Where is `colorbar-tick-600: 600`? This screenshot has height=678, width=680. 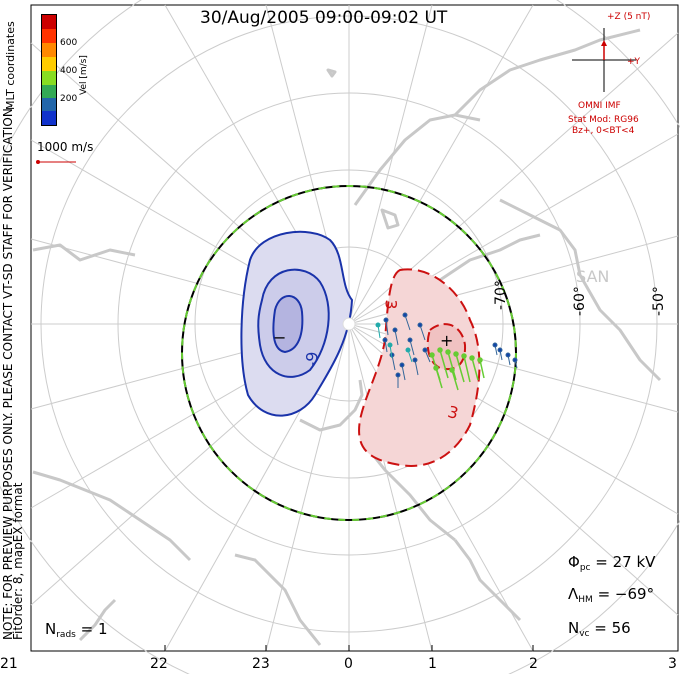
colorbar-tick-600: 600 is located at coordinates (69, 43).